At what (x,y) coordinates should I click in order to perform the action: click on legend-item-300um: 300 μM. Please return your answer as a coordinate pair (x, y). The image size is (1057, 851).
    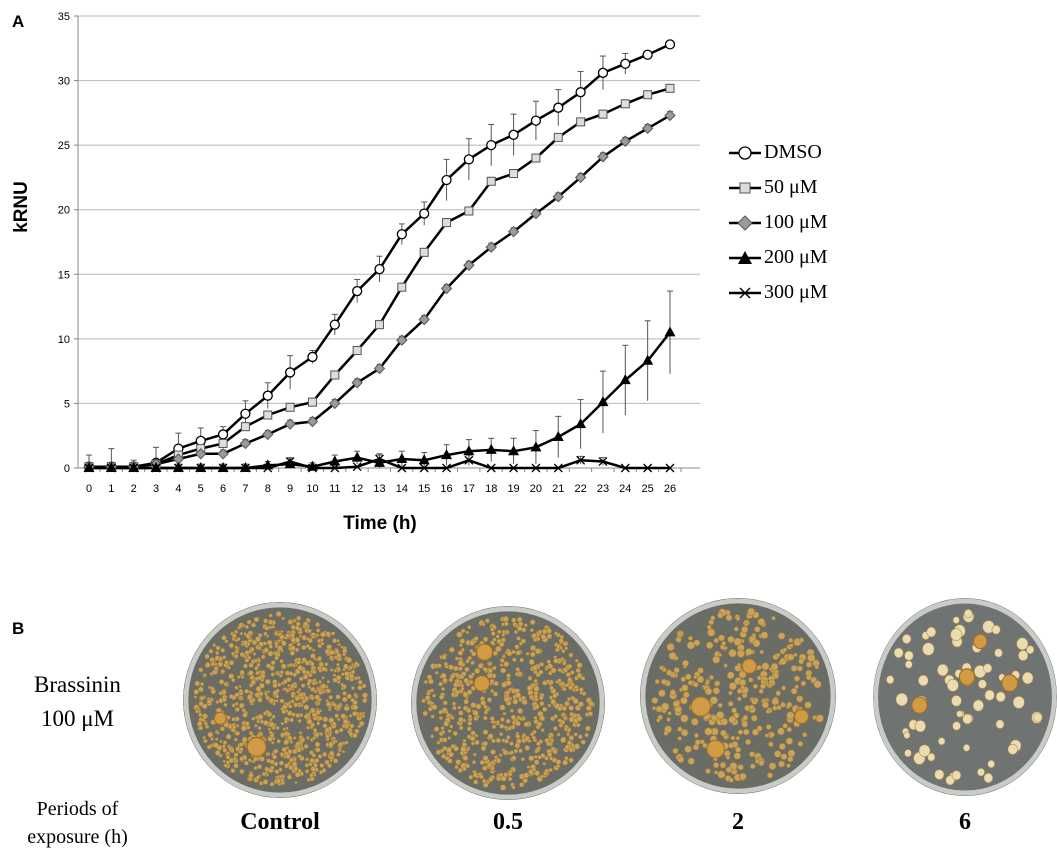
    Looking at the image, I should click on (778, 292).